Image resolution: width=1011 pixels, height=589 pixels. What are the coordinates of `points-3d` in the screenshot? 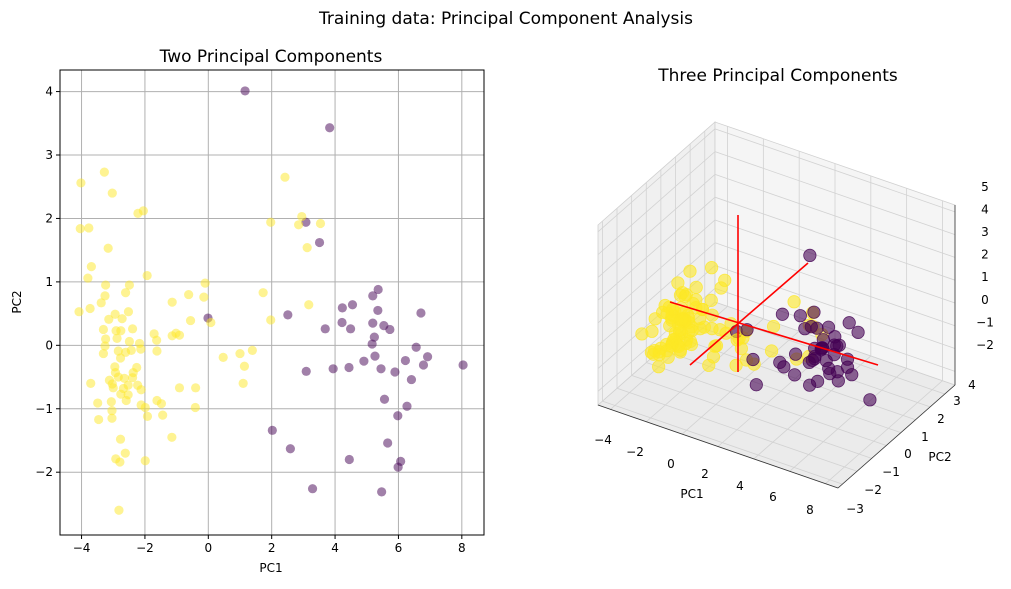 It's located at (756, 327).